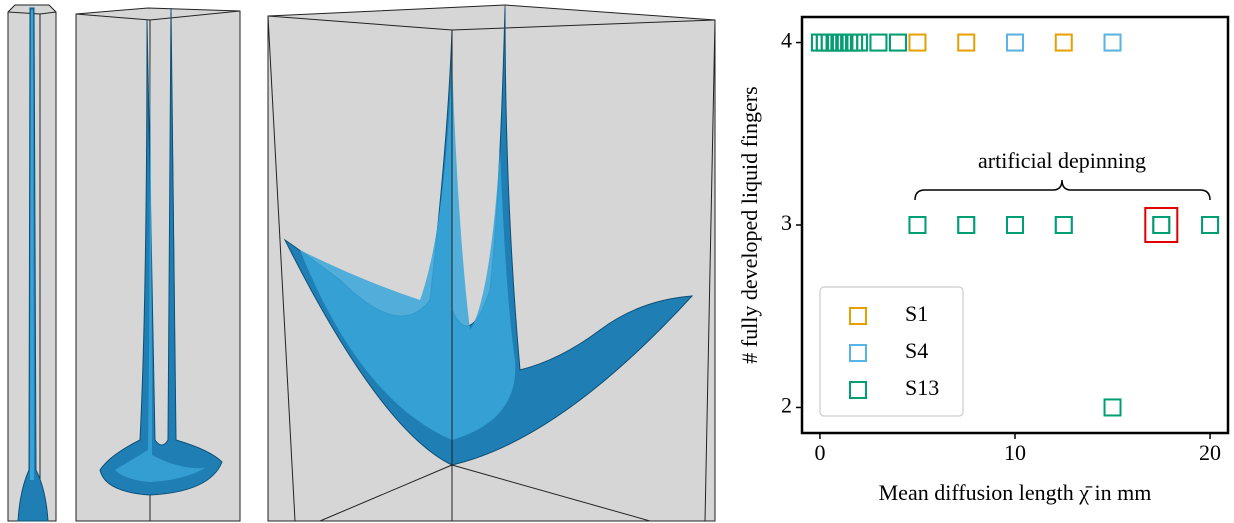  I want to click on y-tick-label: 3, so click(786, 222).